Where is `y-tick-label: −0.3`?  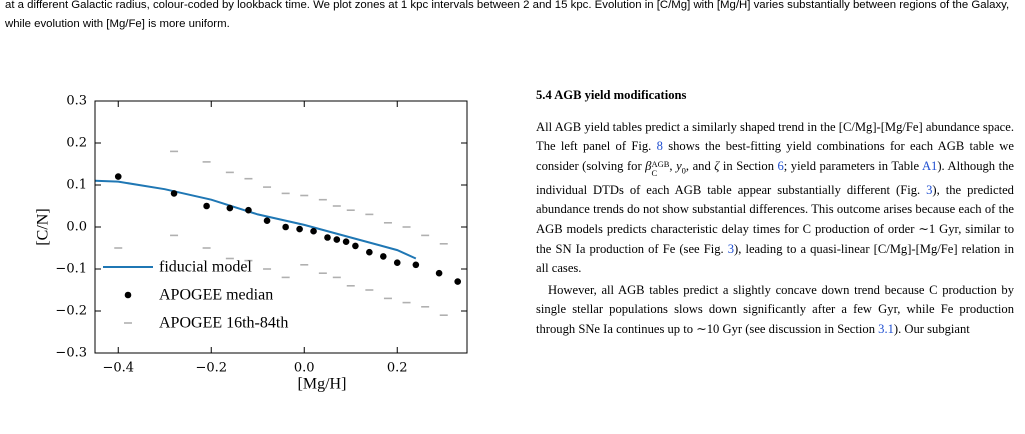 y-tick-label: −0.3 is located at coordinates (71, 353).